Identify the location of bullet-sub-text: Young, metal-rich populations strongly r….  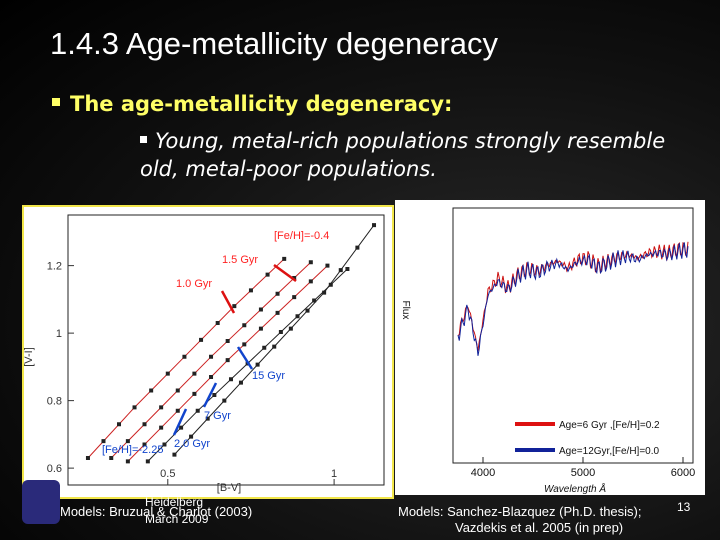
(403, 155).